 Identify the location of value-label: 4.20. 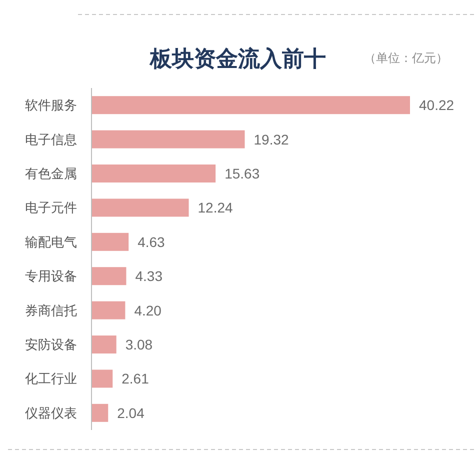
(148, 310).